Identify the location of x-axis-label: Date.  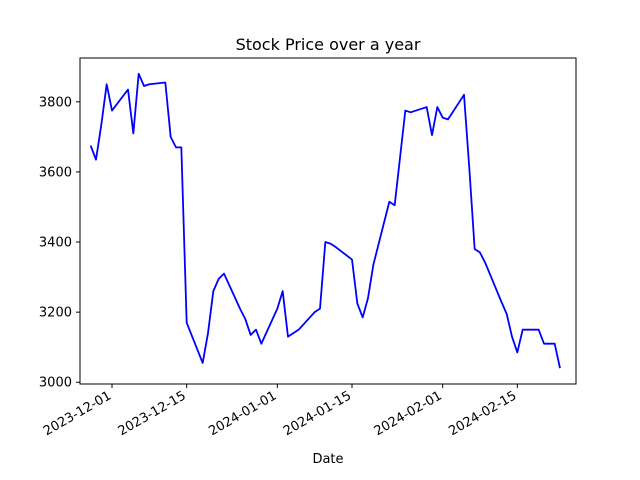
(327, 459).